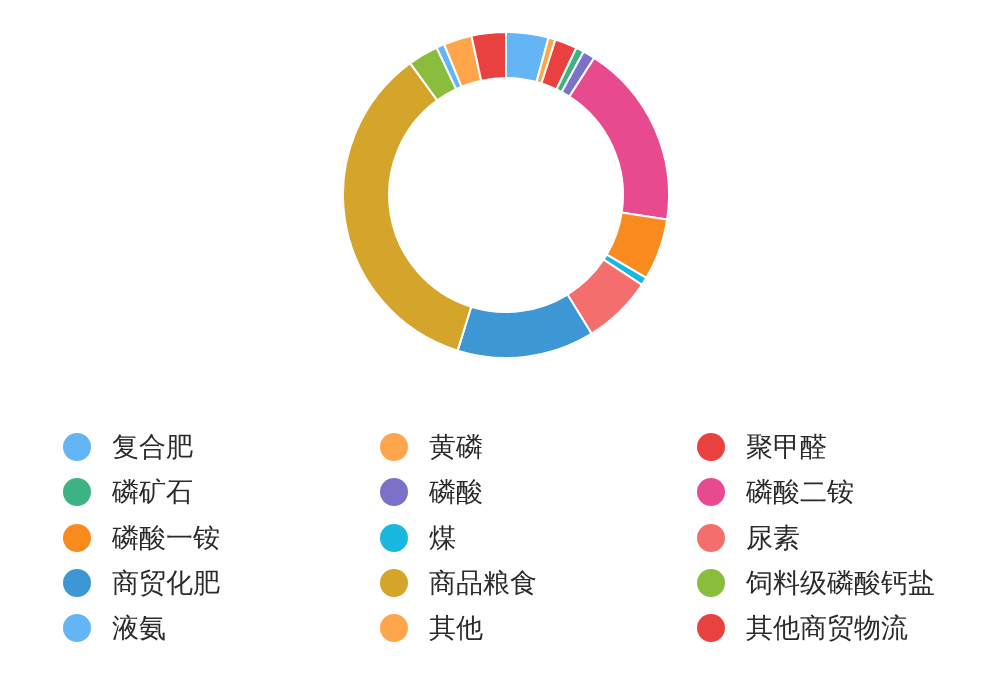 This screenshot has height=674, width=1006. Describe the element at coordinates (166, 583) in the screenshot. I see `legend-label: 商贸化肥` at that location.